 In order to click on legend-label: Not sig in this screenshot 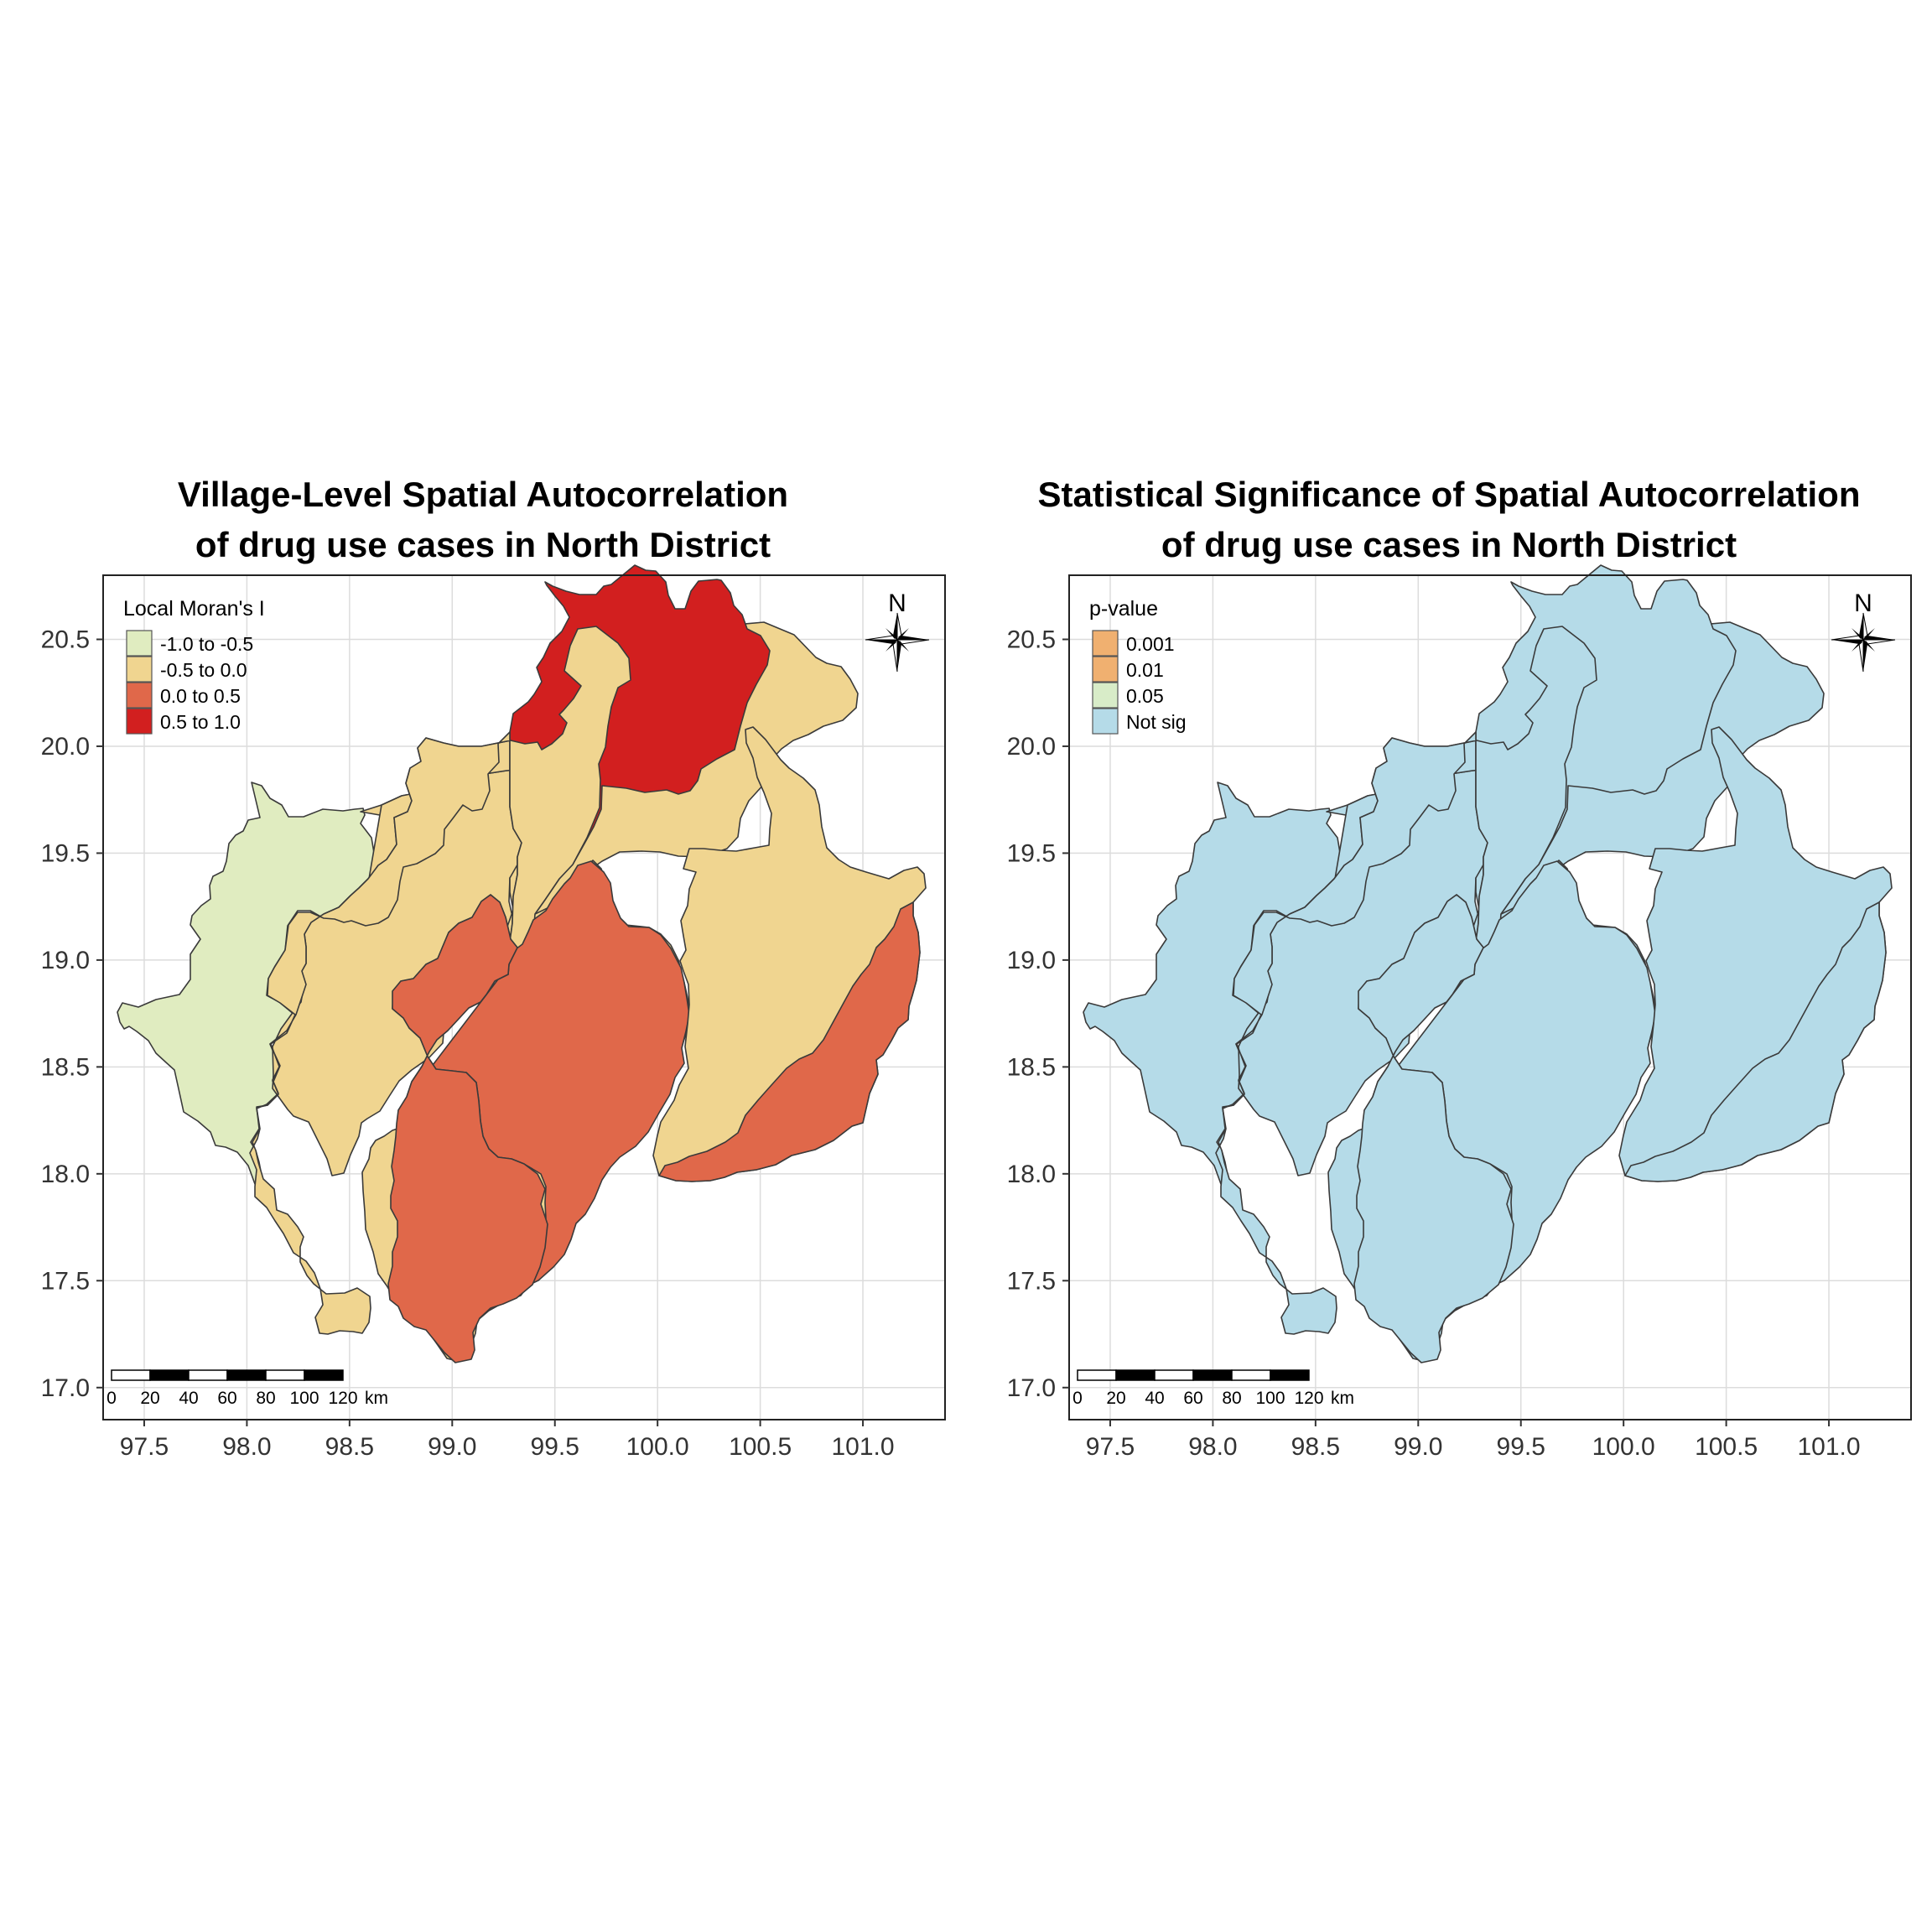, I will do `click(1156, 722)`.